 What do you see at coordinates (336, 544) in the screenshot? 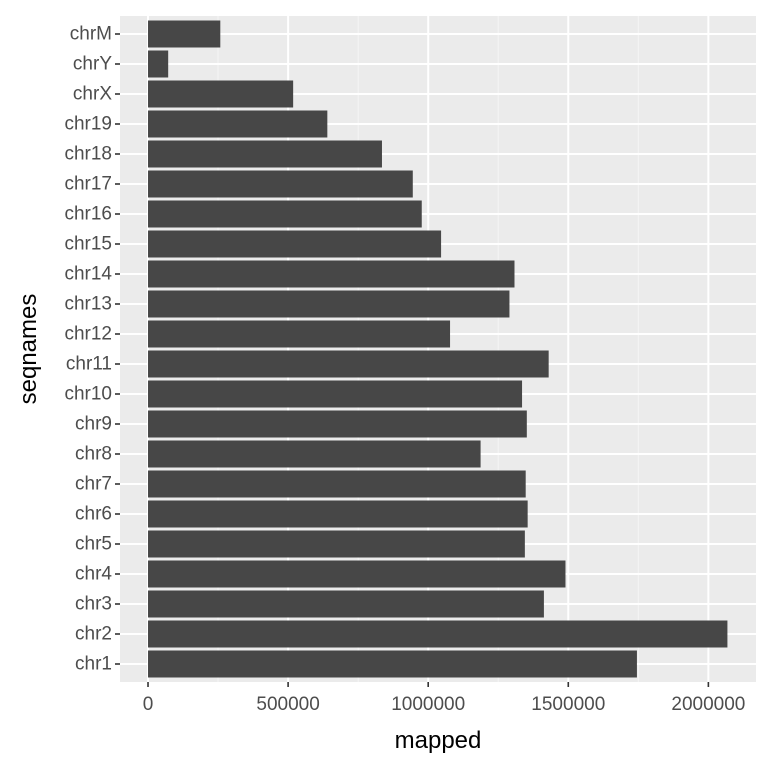
I see `bar-chr5` at bounding box center [336, 544].